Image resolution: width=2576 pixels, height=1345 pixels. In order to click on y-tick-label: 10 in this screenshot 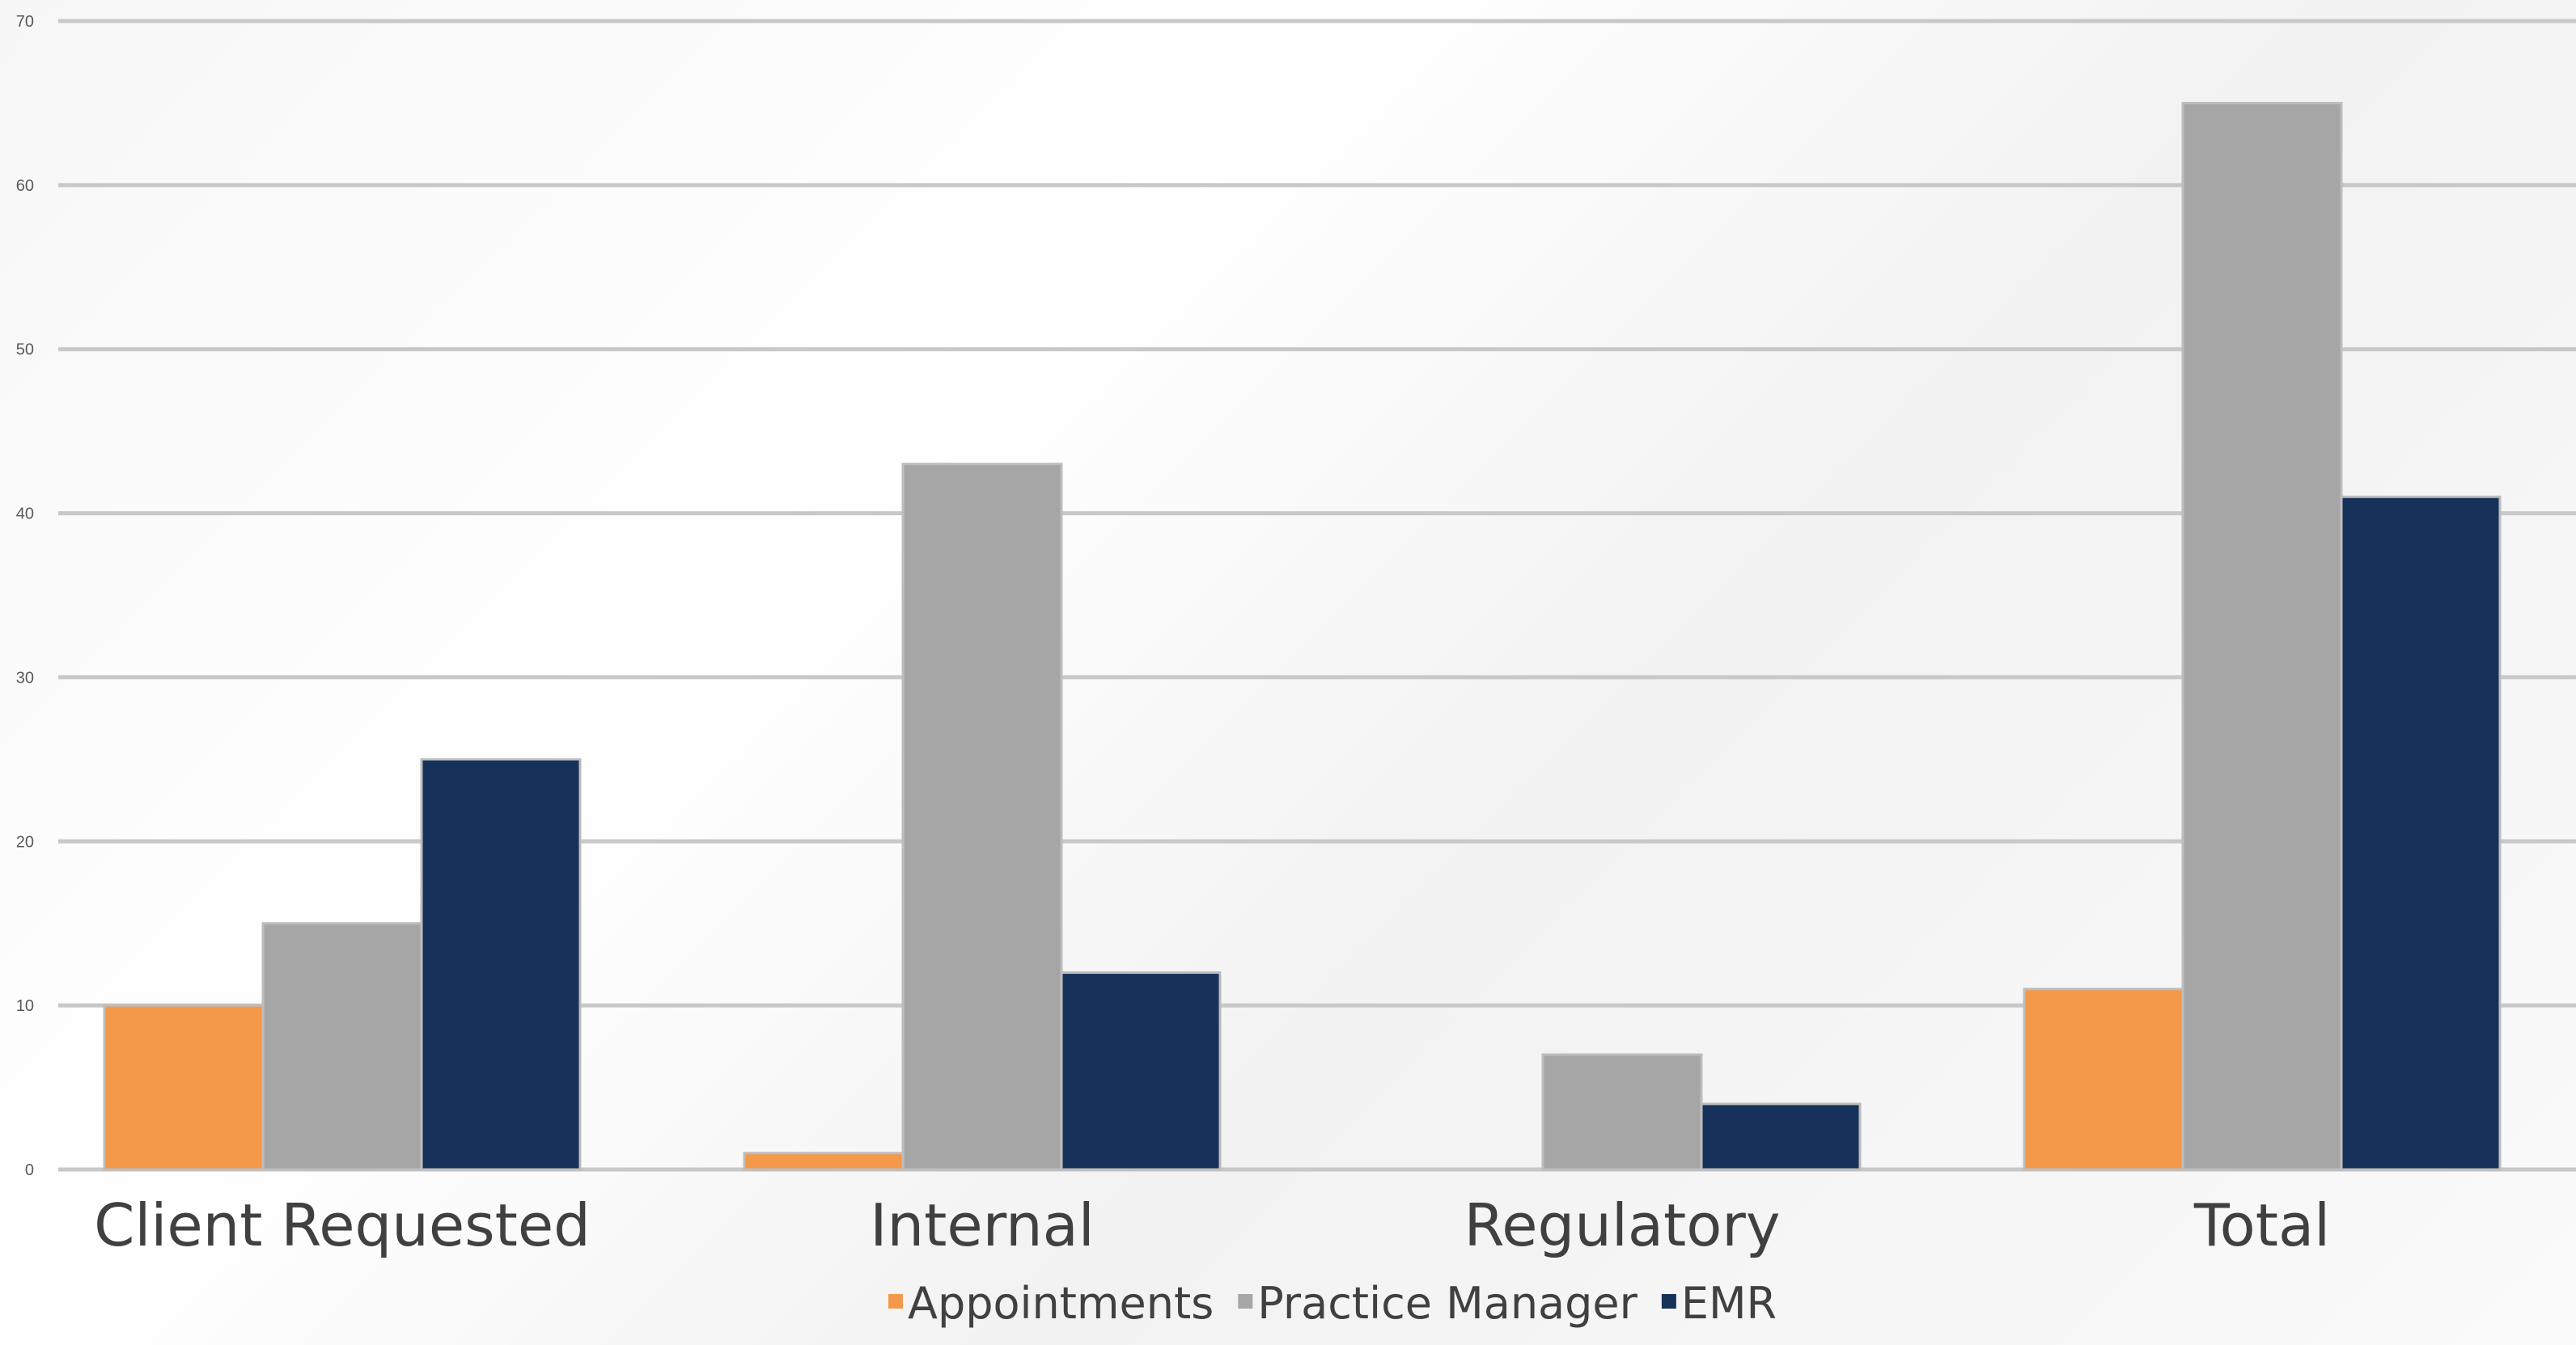, I will do `click(25, 1006)`.